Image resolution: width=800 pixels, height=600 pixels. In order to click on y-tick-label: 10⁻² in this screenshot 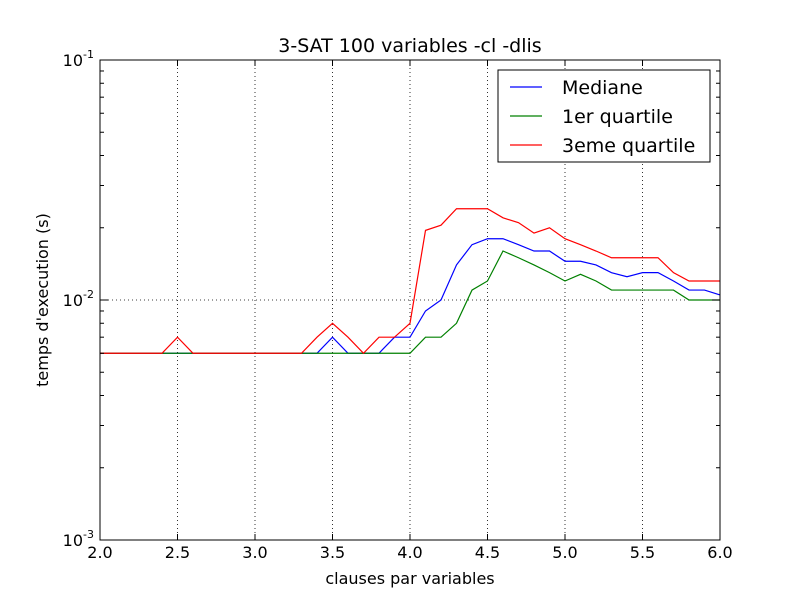, I will do `click(78, 299)`.